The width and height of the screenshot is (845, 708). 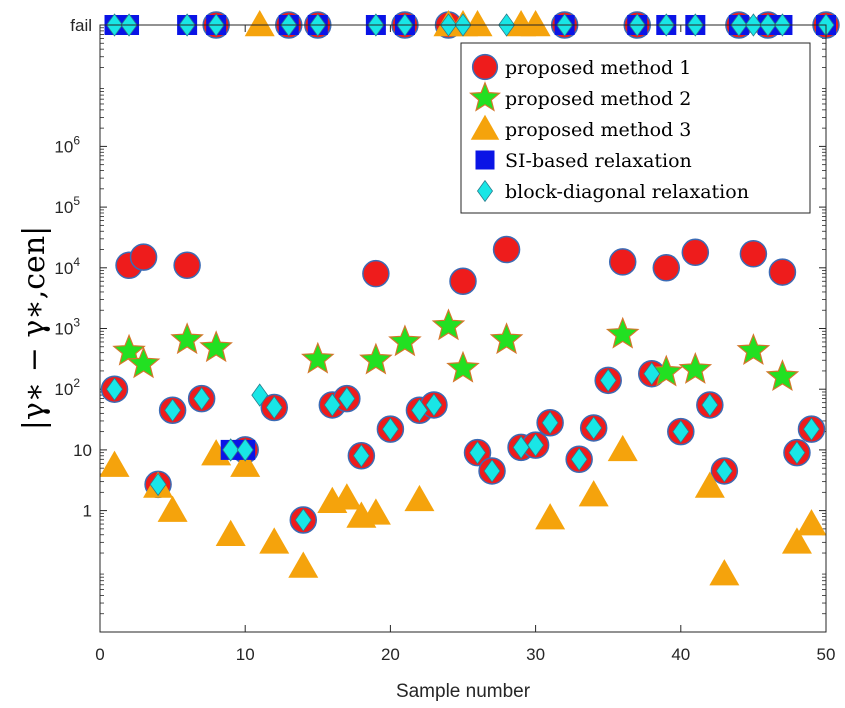 What do you see at coordinates (390, 654) in the screenshot?
I see `x-tick-label: 20` at bounding box center [390, 654].